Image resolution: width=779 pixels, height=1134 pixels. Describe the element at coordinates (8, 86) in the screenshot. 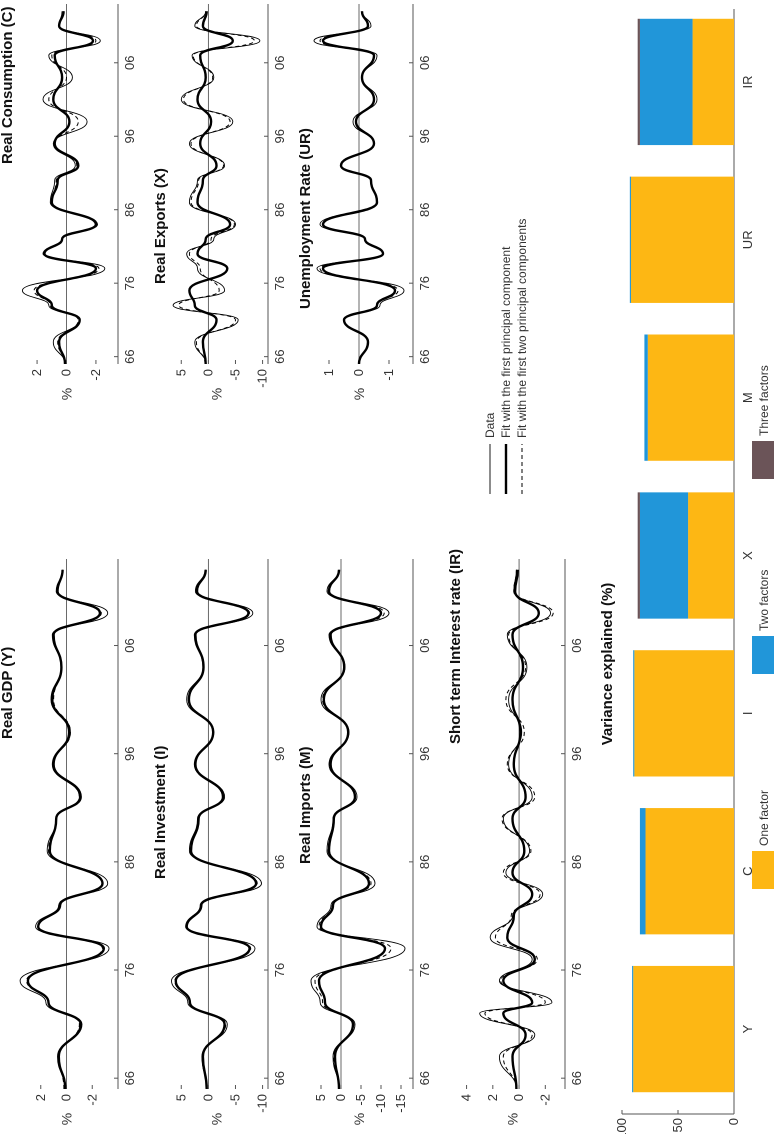

I see `panel-title: Real Consumption (C)` at that location.